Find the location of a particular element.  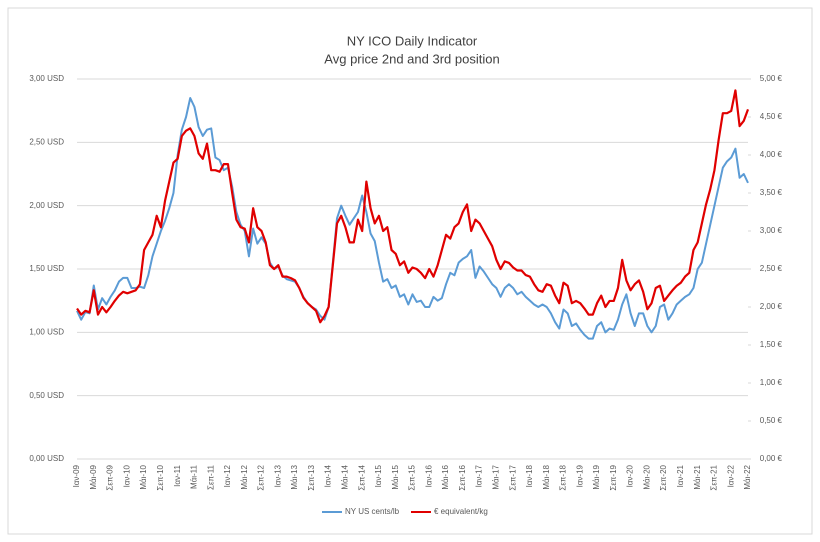

y2-tick-label: 1,00 € is located at coordinates (771, 382).